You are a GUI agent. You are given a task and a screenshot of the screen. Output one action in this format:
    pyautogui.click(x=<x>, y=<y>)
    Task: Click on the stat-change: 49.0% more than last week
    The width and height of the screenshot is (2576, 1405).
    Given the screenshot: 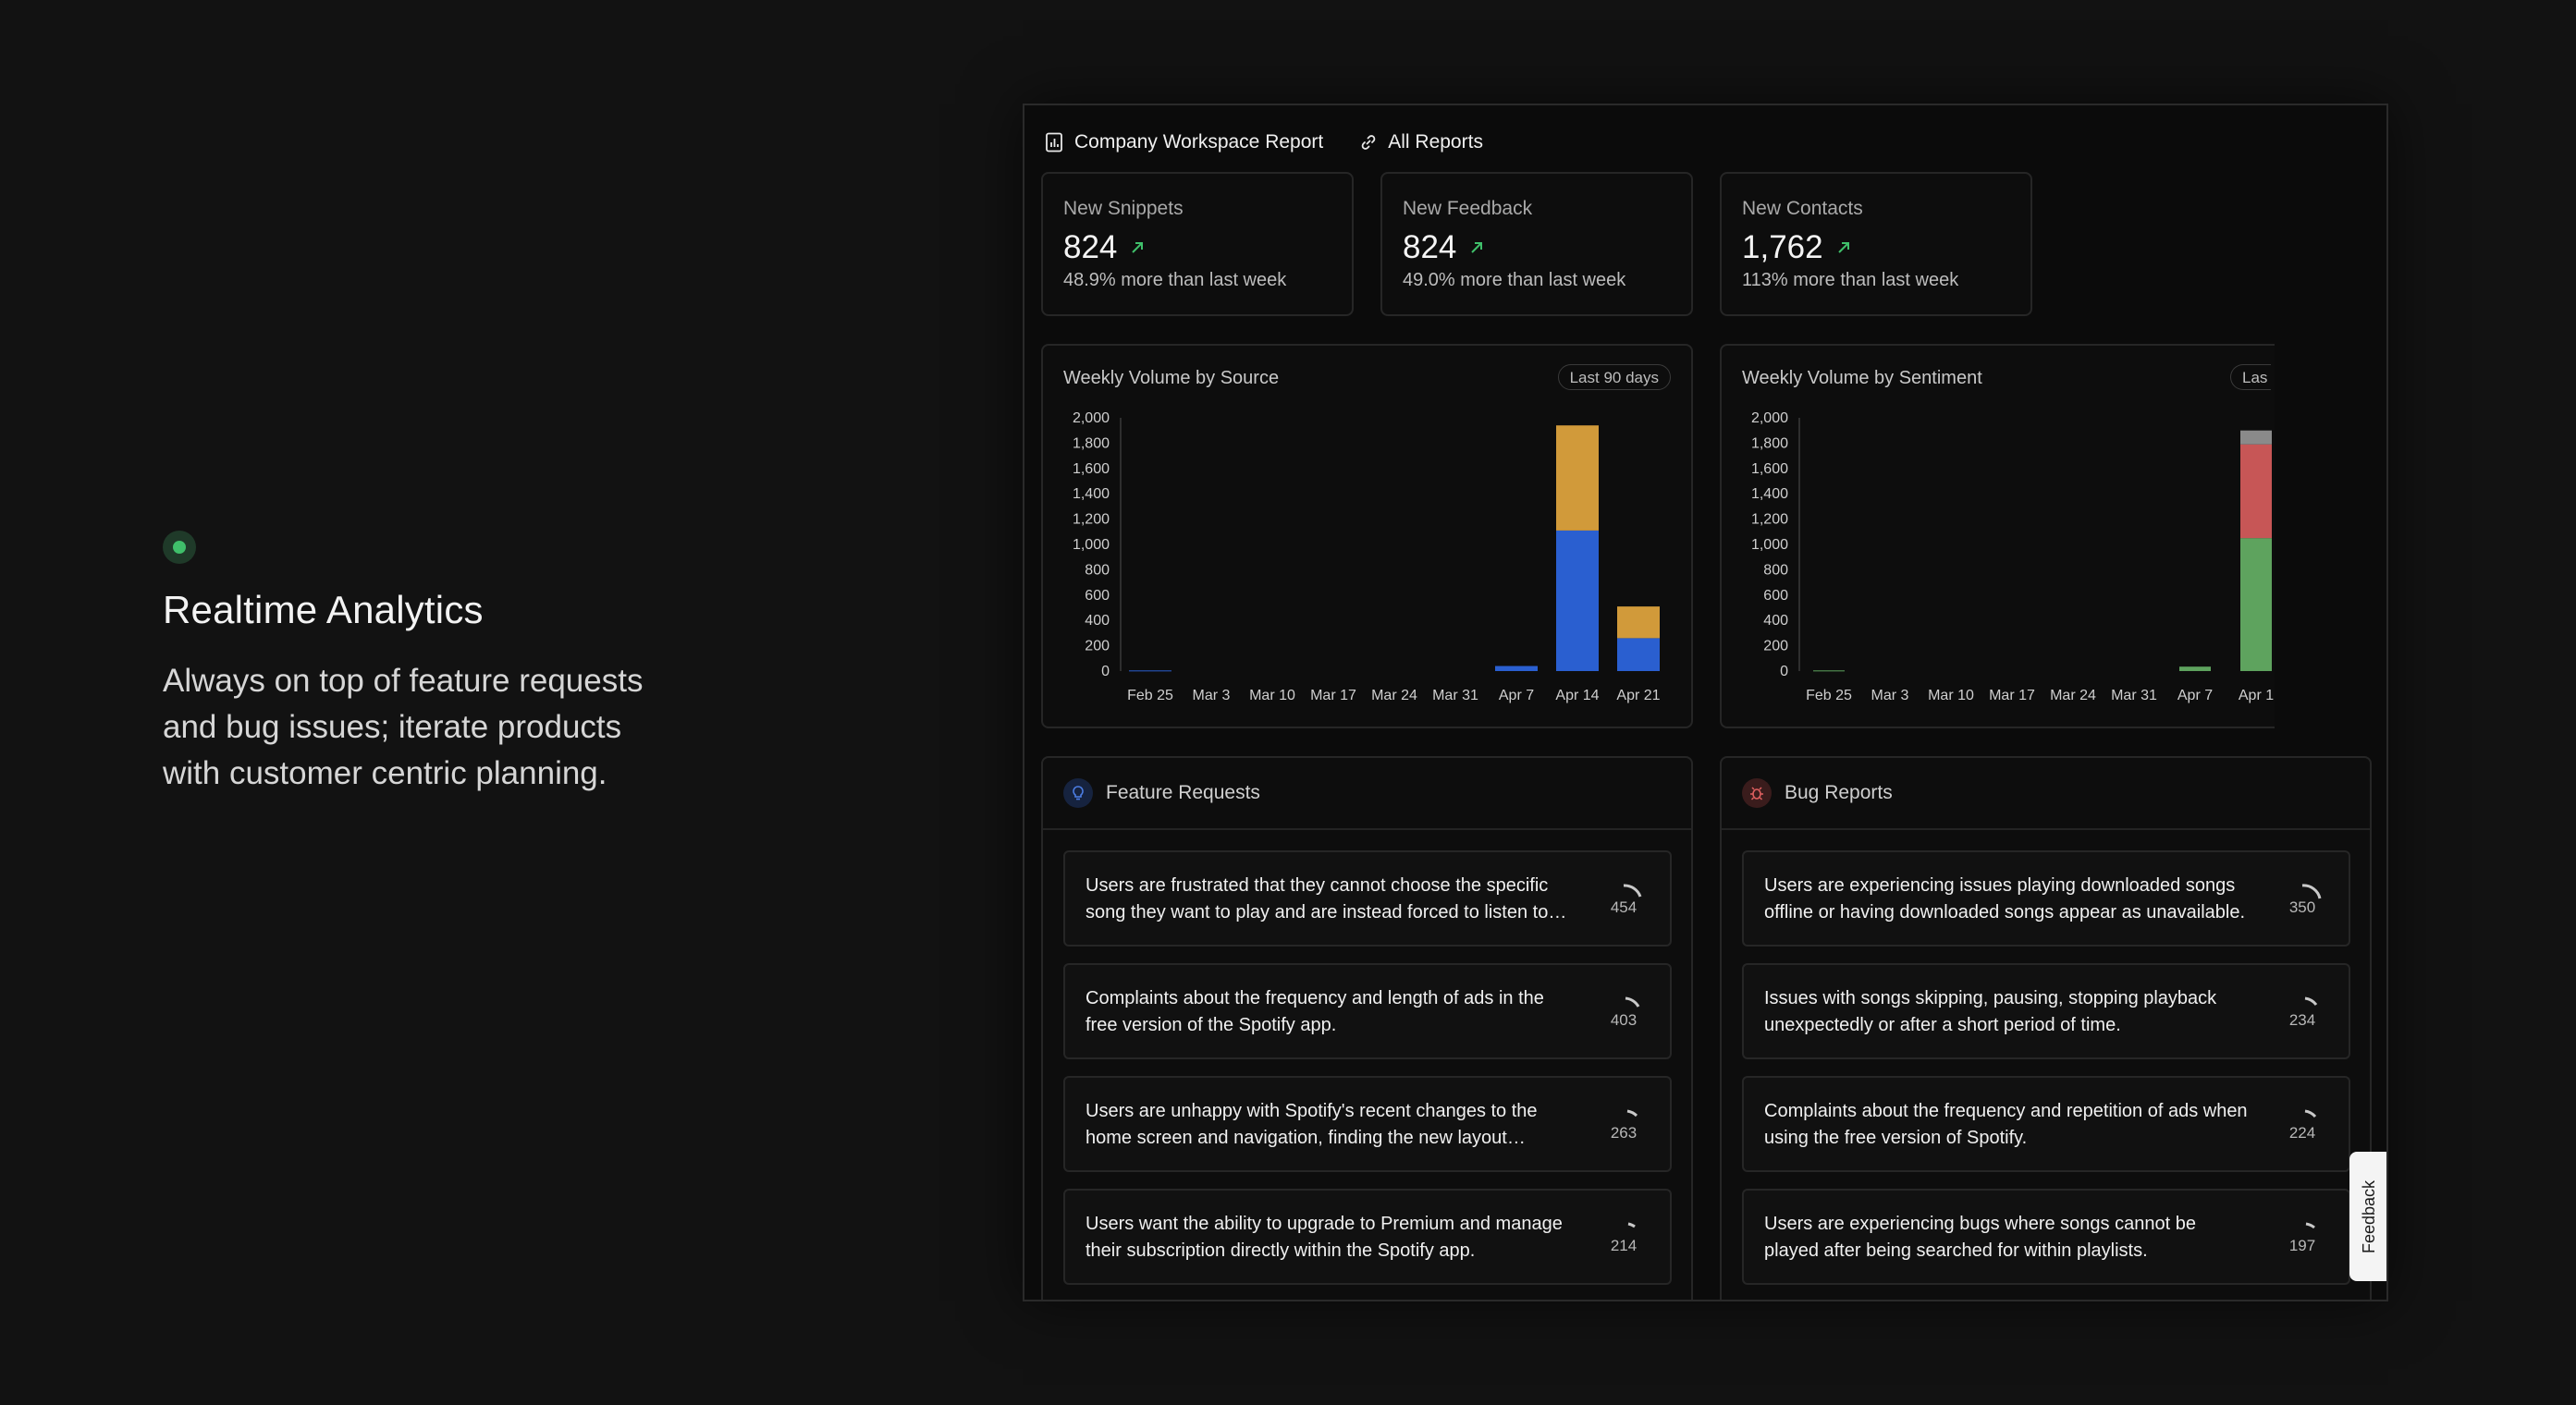 What is the action you would take?
    pyautogui.click(x=1514, y=280)
    